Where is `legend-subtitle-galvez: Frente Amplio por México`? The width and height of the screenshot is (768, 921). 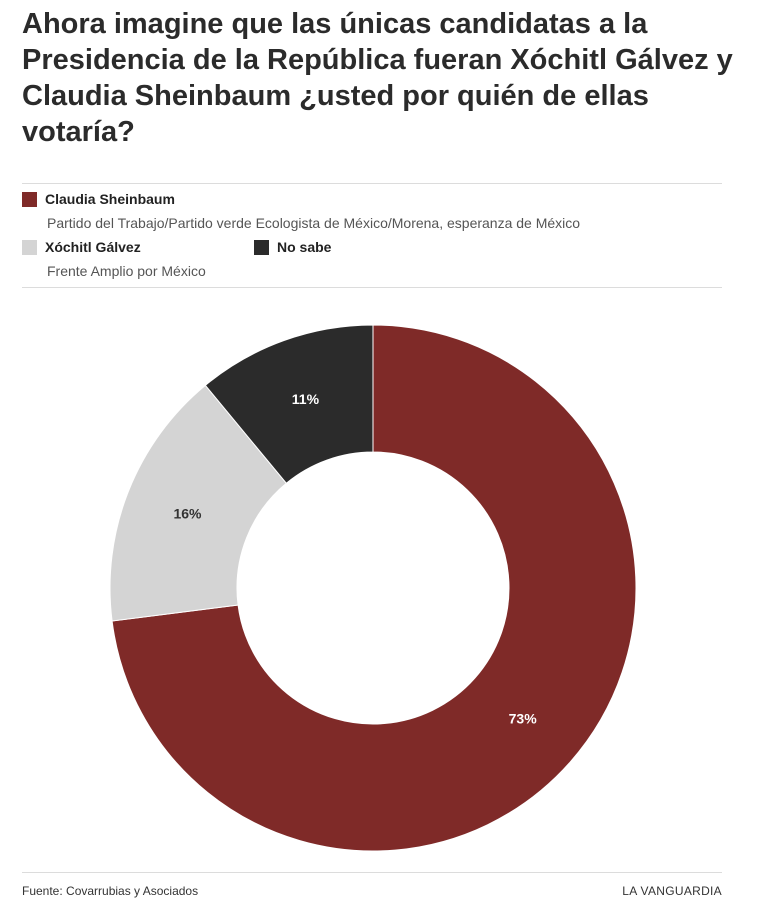 legend-subtitle-galvez: Frente Amplio por México is located at coordinates (126, 271).